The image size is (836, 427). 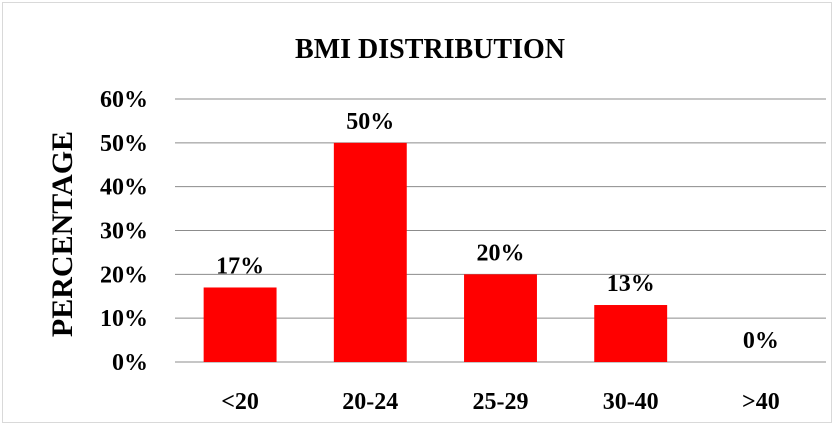 I want to click on x-tick-label: 25-29, so click(x=501, y=402).